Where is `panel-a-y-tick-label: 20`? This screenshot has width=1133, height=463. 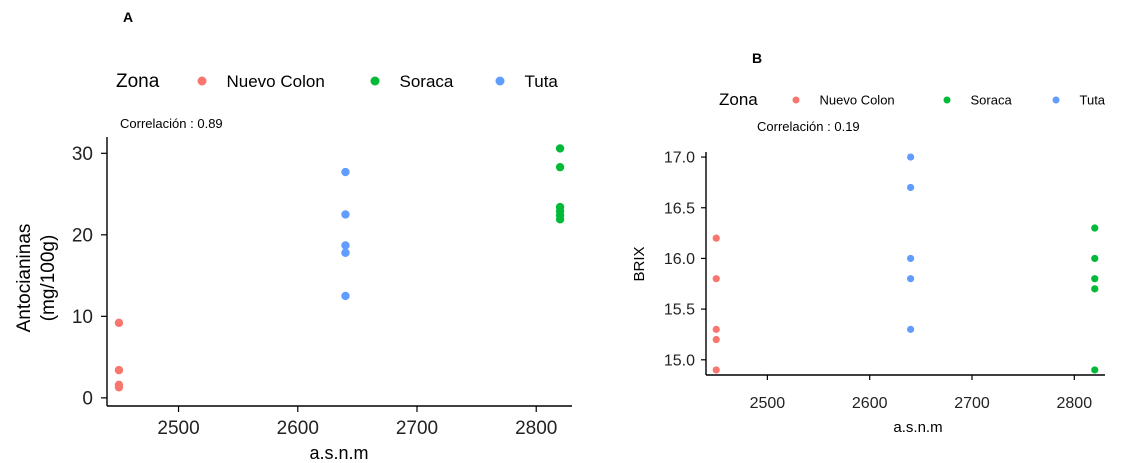 panel-a-y-tick-label: 20 is located at coordinates (82, 235).